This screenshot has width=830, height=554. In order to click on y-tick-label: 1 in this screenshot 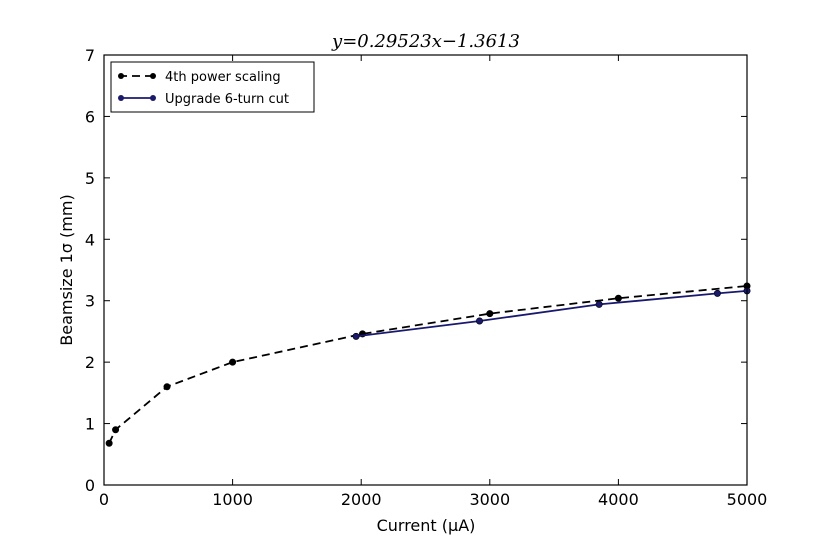, I will do `click(90, 424)`.